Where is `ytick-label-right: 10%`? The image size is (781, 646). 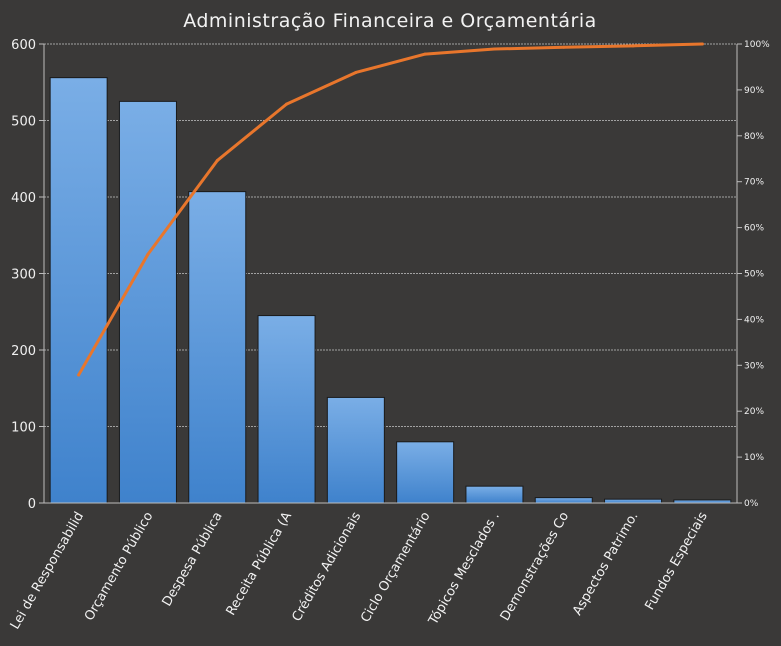 ytick-label-right: 10% is located at coordinates (754, 458).